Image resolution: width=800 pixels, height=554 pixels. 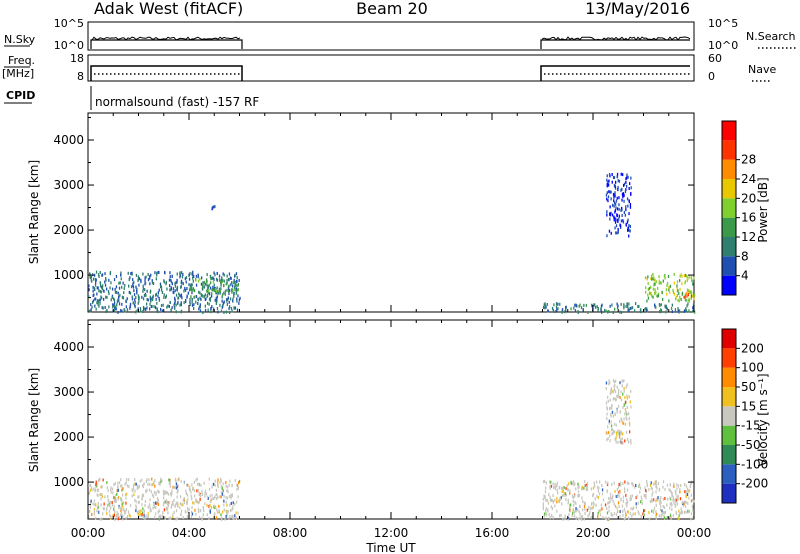 What do you see at coordinates (18, 73) in the screenshot?
I see `freq-unit-label: [MHz]` at bounding box center [18, 73].